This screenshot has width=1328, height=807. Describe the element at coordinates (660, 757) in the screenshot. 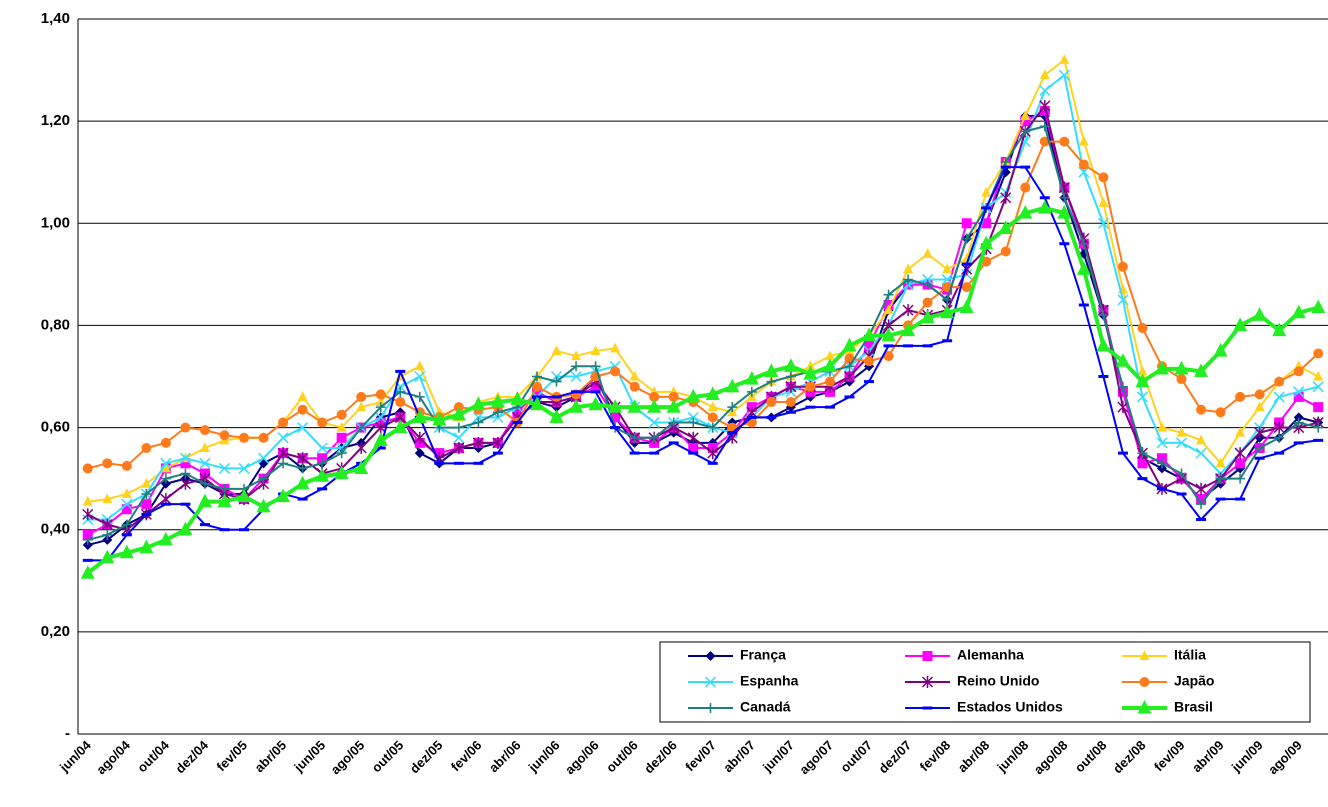

I see `x-tick-label: dez/06` at that location.